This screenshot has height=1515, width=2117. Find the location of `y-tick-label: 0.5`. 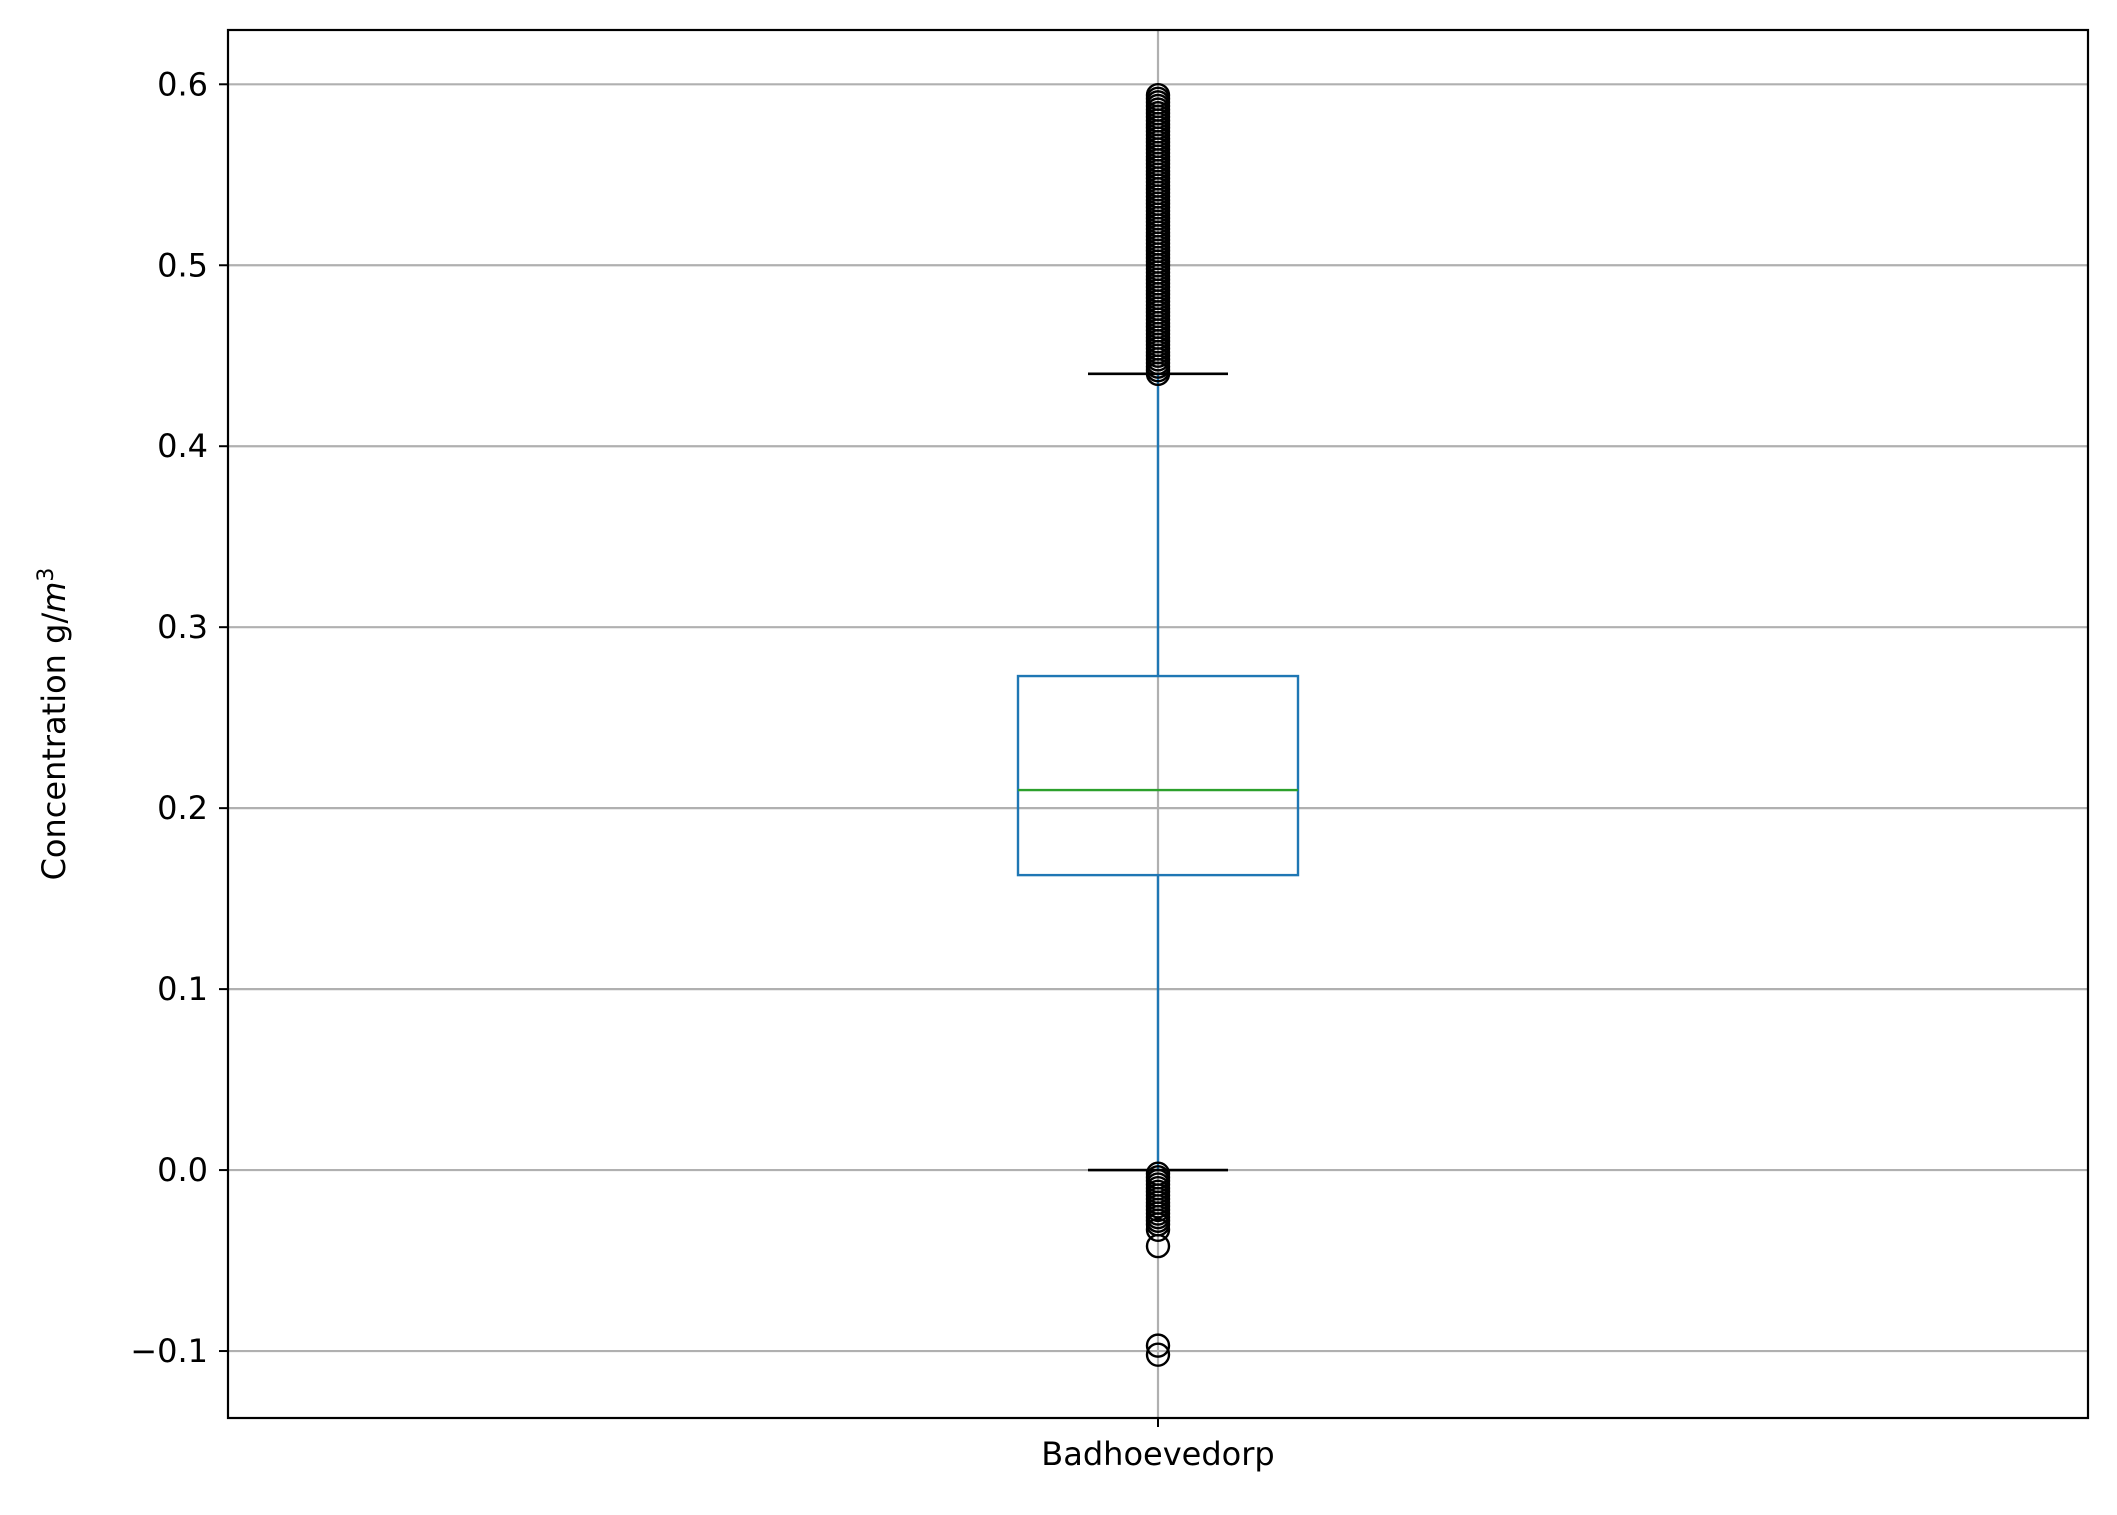

y-tick-label: 0.5 is located at coordinates (182, 265).